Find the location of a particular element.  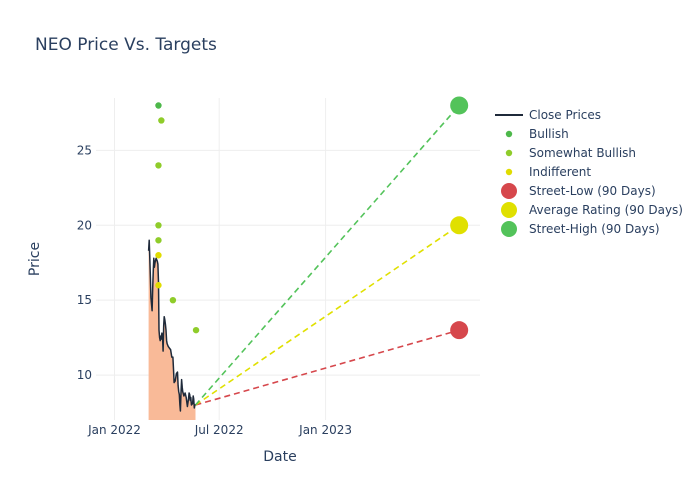

average-rating-90-days-line is located at coordinates (327, 315).